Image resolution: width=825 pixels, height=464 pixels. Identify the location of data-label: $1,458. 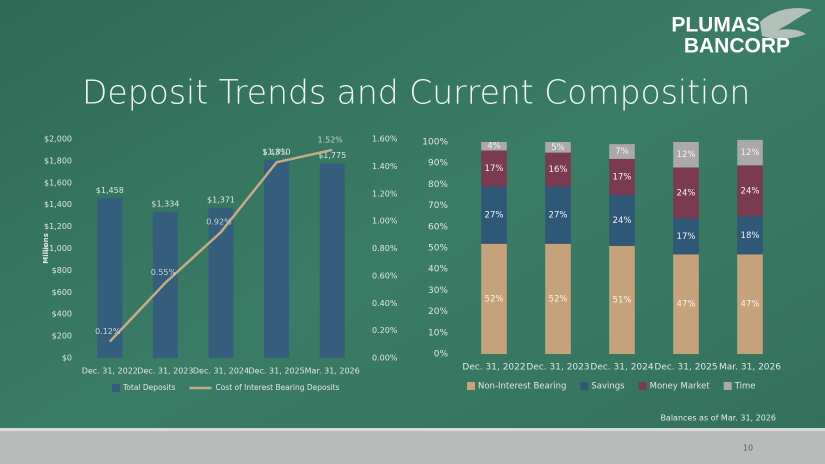
(110, 190).